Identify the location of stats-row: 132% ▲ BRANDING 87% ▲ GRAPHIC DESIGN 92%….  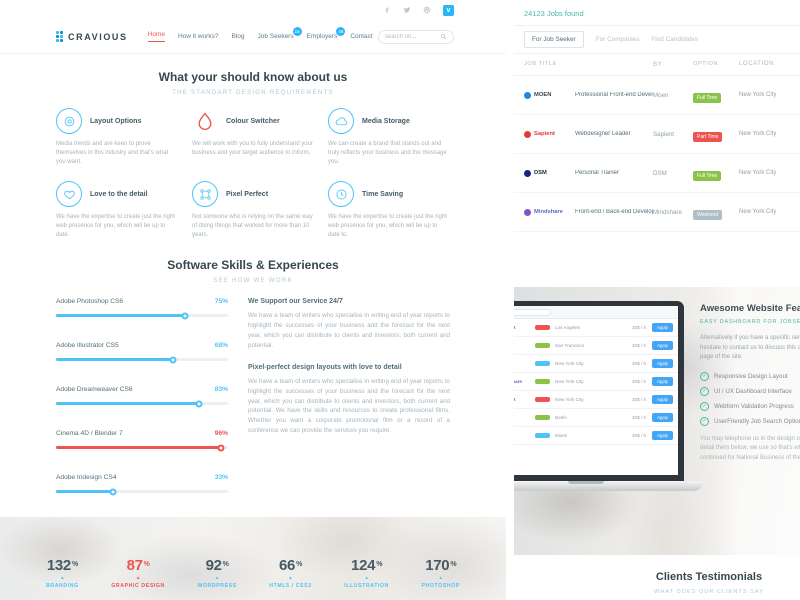
(253, 573).